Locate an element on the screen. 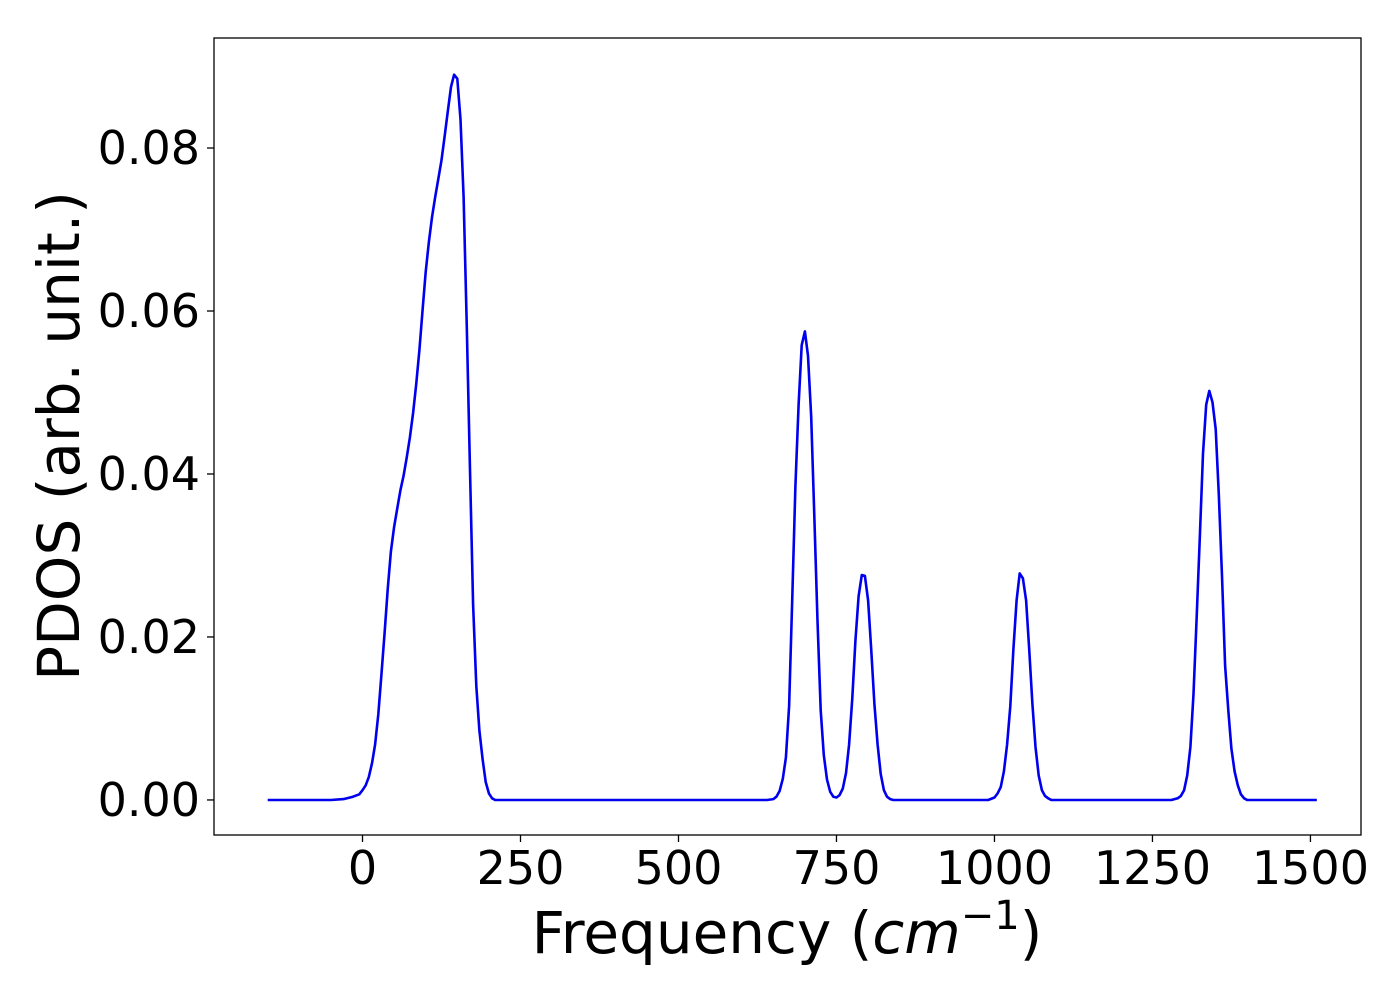 Image resolution: width=1400 pixels, height=1000 pixels. x-axis: 0 250 500 750 1000 1250 1500 is located at coordinates (858, 865).